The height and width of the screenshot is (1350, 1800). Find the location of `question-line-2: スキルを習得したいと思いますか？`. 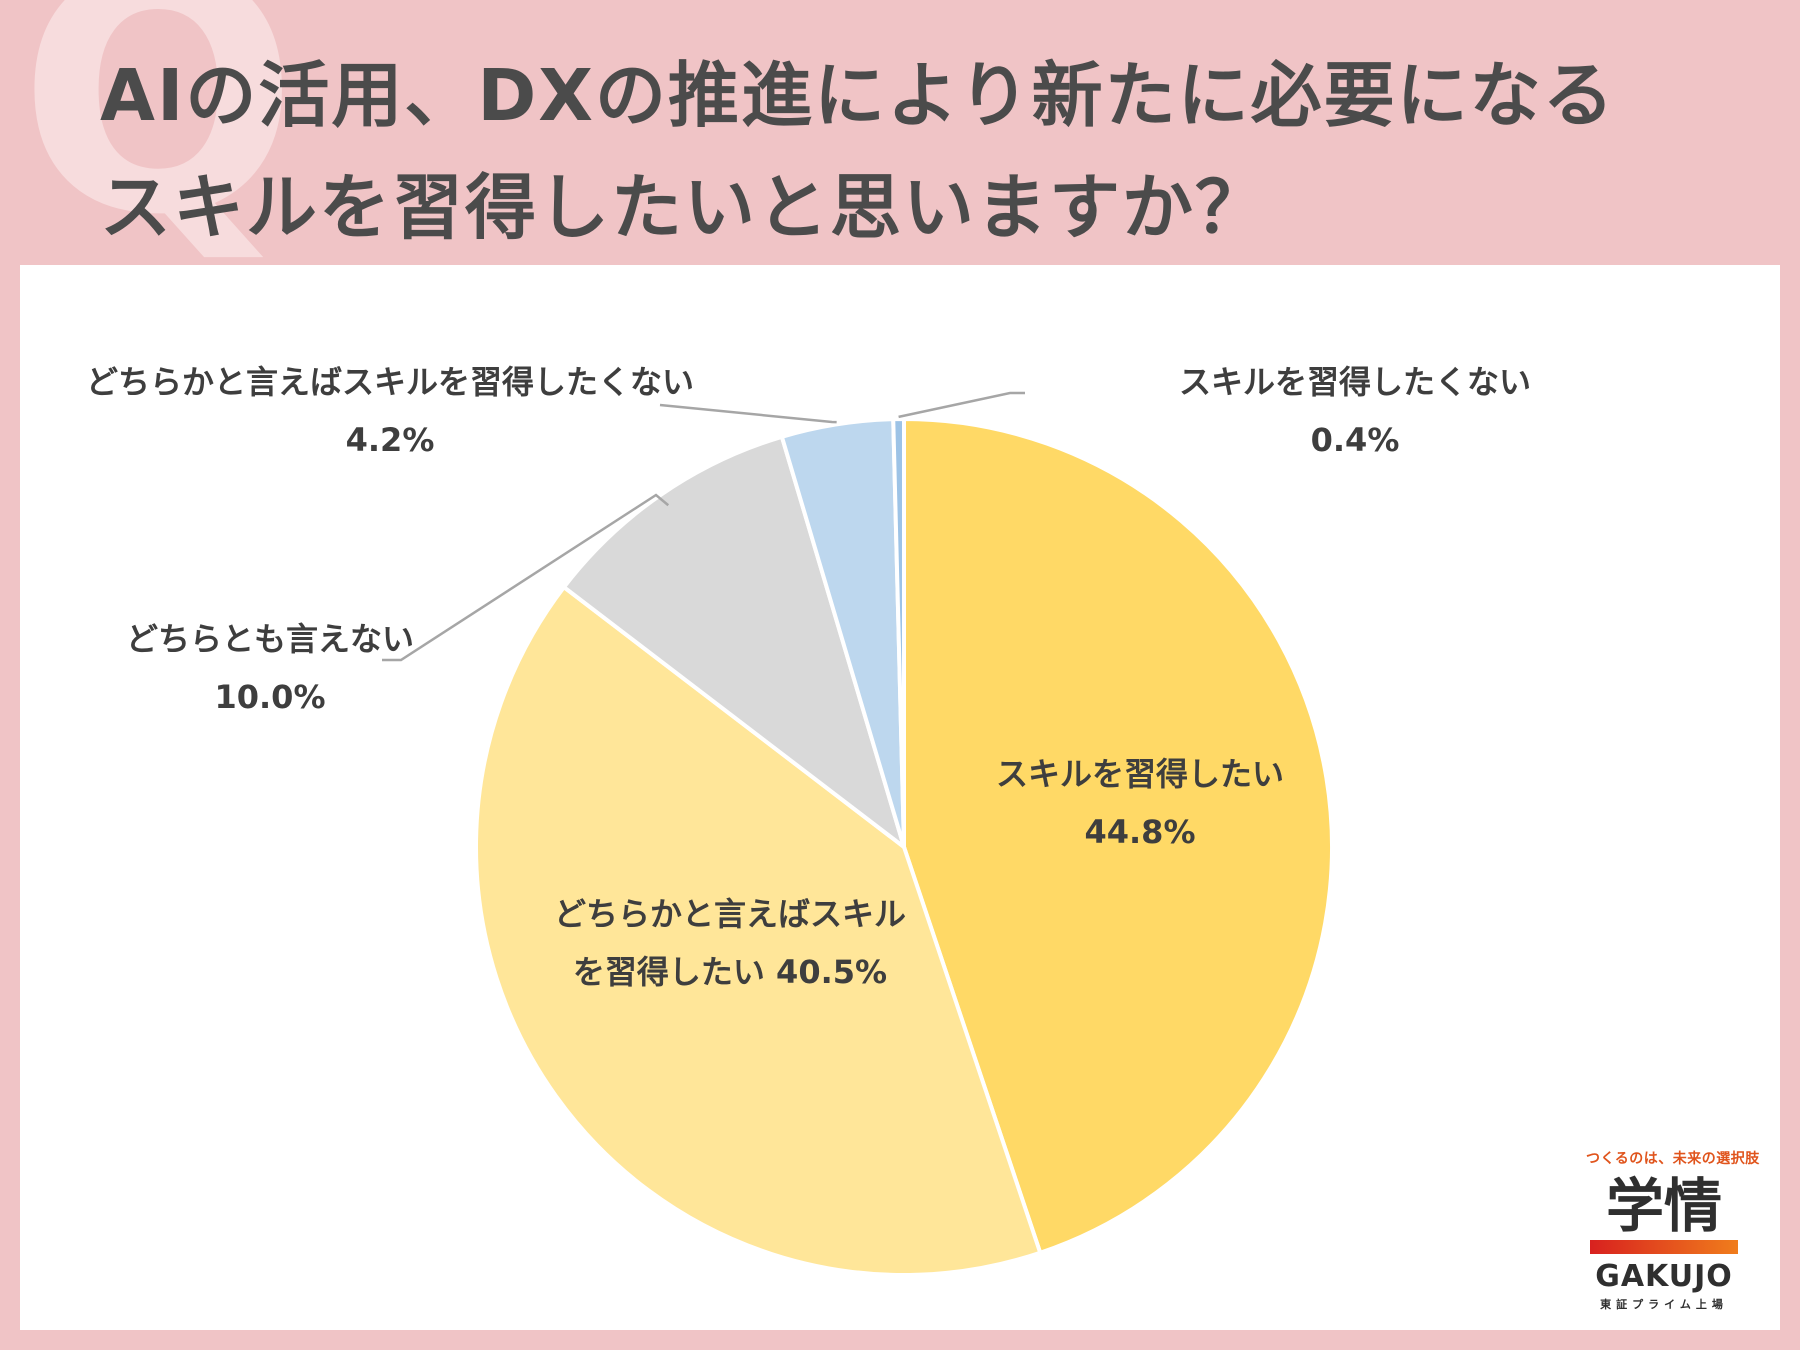

question-line-2: スキルを習得したいと思いますか？ is located at coordinates (684, 207).